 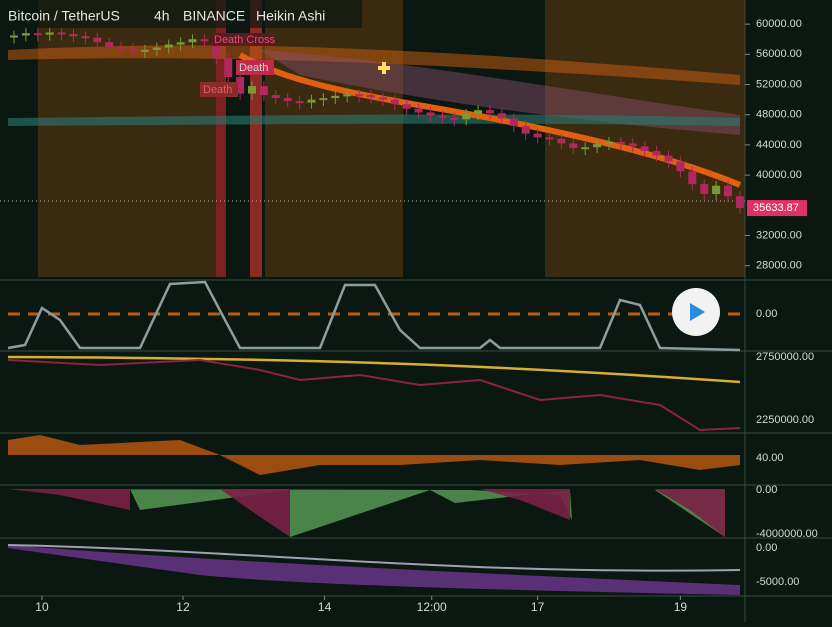 What do you see at coordinates (162, 16) in the screenshot?
I see `interval: 4h` at bounding box center [162, 16].